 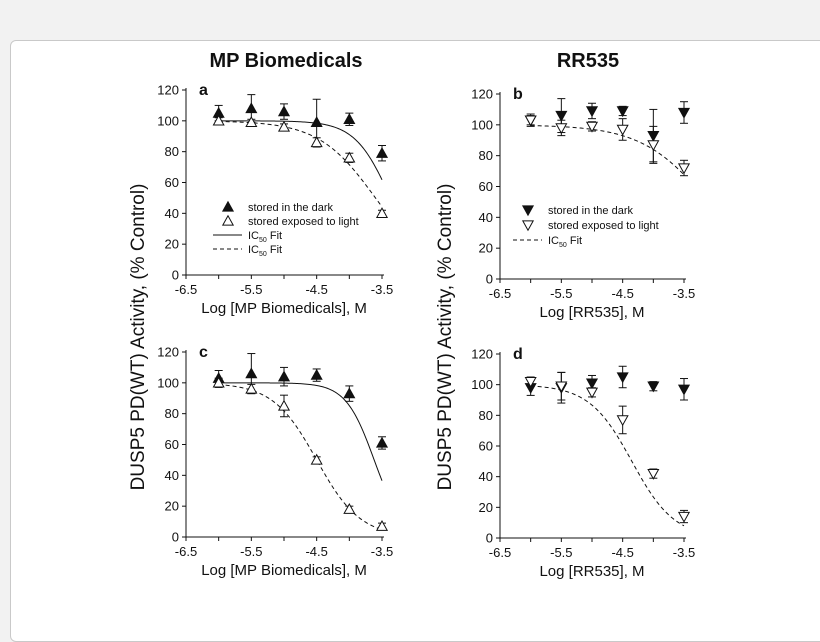 I want to click on column-title-mp-biomedicals: MP Biomedicals, so click(x=285, y=61).